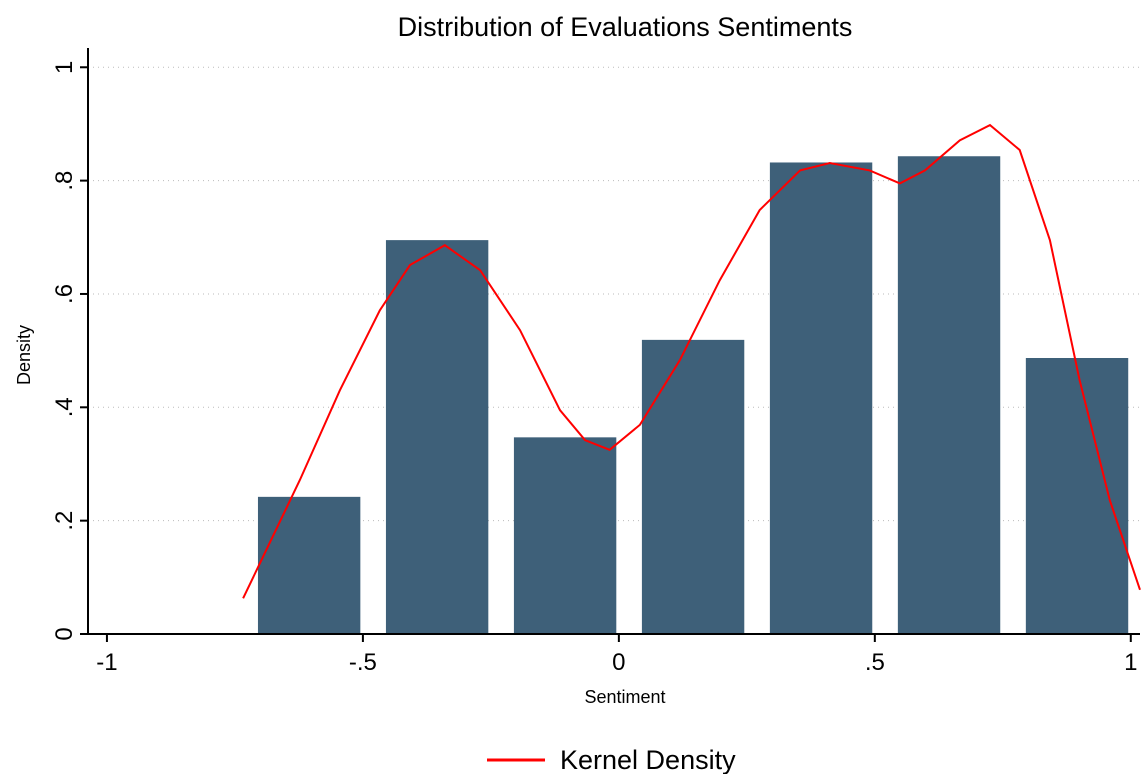 Image resolution: width=1143 pixels, height=774 pixels. I want to click on y-axis-label: Density, so click(24, 355).